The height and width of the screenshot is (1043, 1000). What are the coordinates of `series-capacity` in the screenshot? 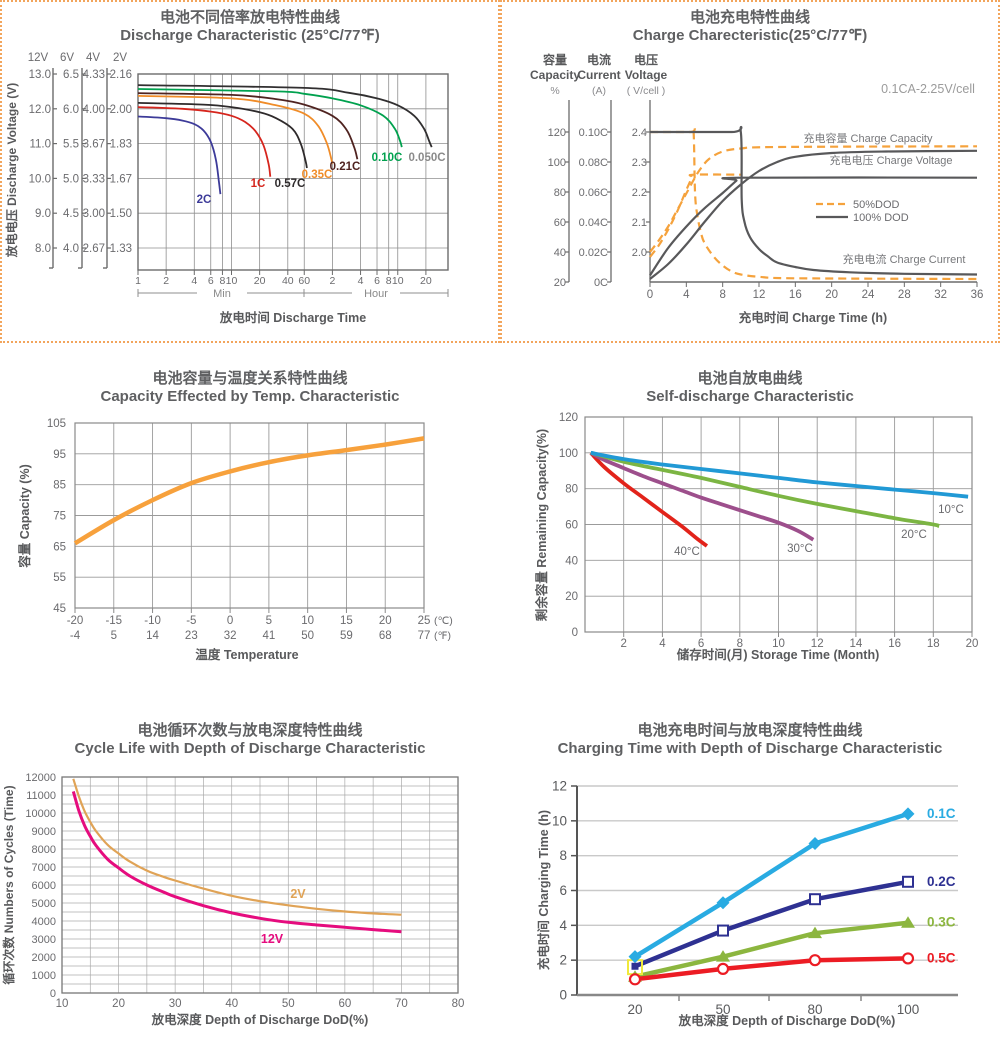 It's located at (249, 491).